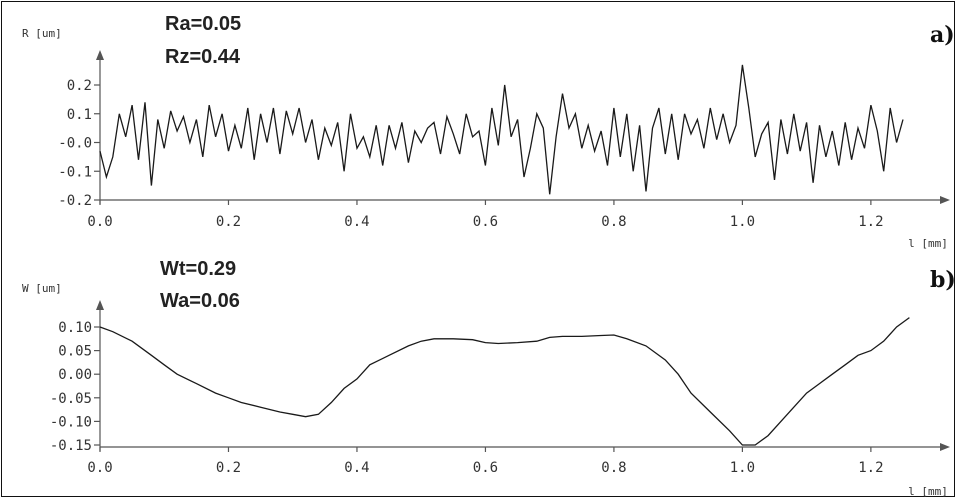 This screenshot has height=500, width=958. What do you see at coordinates (71, 422) in the screenshot?
I see `y-tick-label: -0.10` at bounding box center [71, 422].